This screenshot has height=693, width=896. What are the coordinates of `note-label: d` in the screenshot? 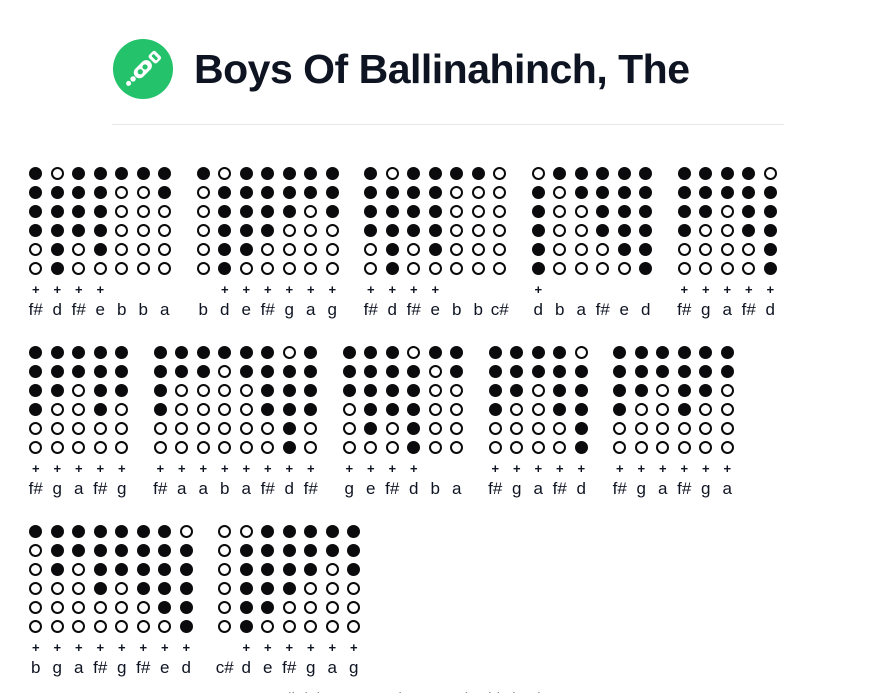 It's located at (186, 667).